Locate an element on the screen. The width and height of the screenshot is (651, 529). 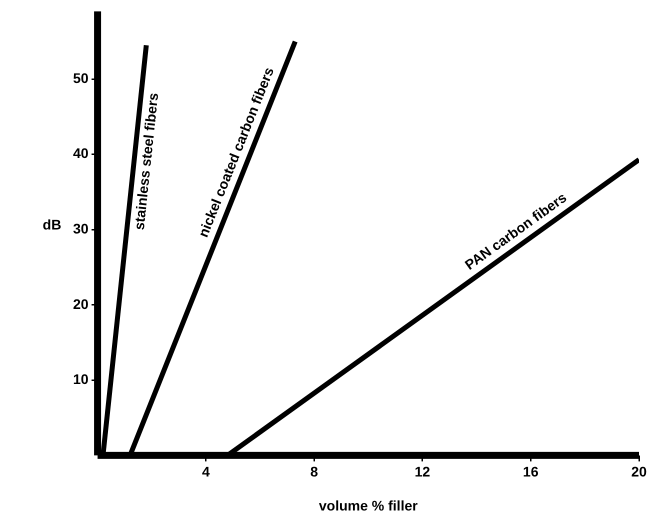
y-tick-label: 20 is located at coordinates (80, 304).